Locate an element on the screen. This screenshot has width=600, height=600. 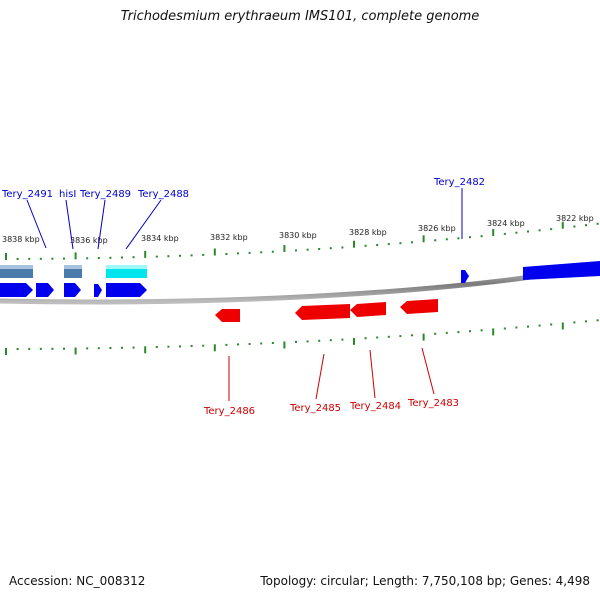
gene-label: Tery_2491 is located at coordinates (27, 194).